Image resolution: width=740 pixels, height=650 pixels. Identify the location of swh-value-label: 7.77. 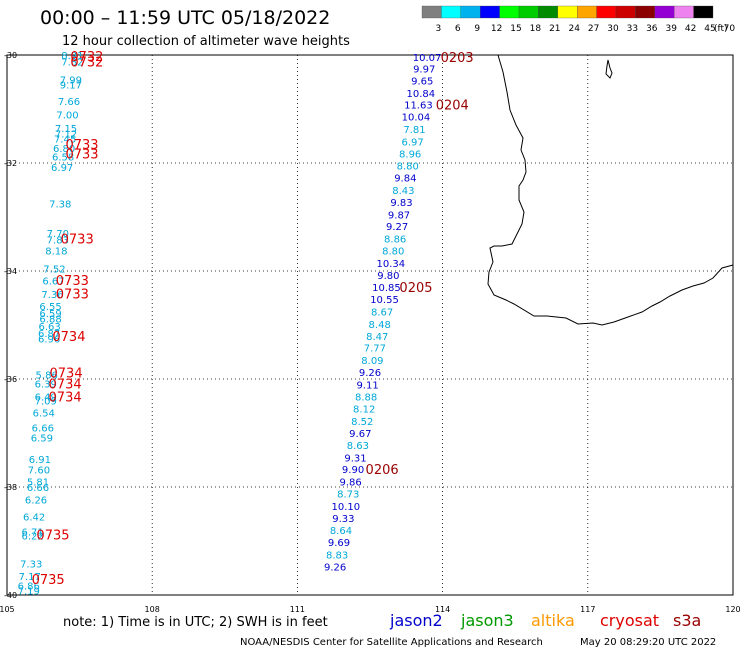
(375, 349).